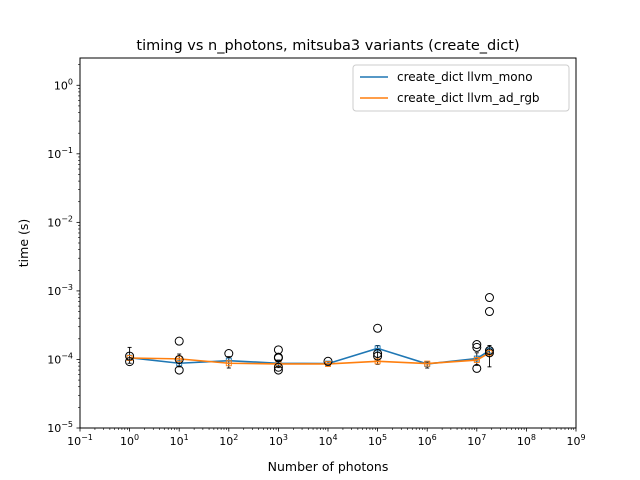 The image size is (640, 480). What do you see at coordinates (60, 153) in the screenshot?
I see `y-tick-label: 10⁻¹` at bounding box center [60, 153].